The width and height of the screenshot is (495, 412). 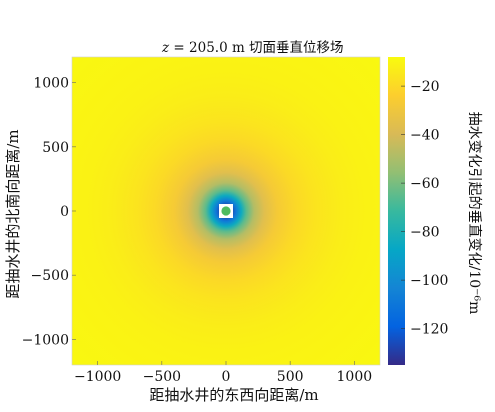 I want to click on well-marker, so click(x=226, y=211).